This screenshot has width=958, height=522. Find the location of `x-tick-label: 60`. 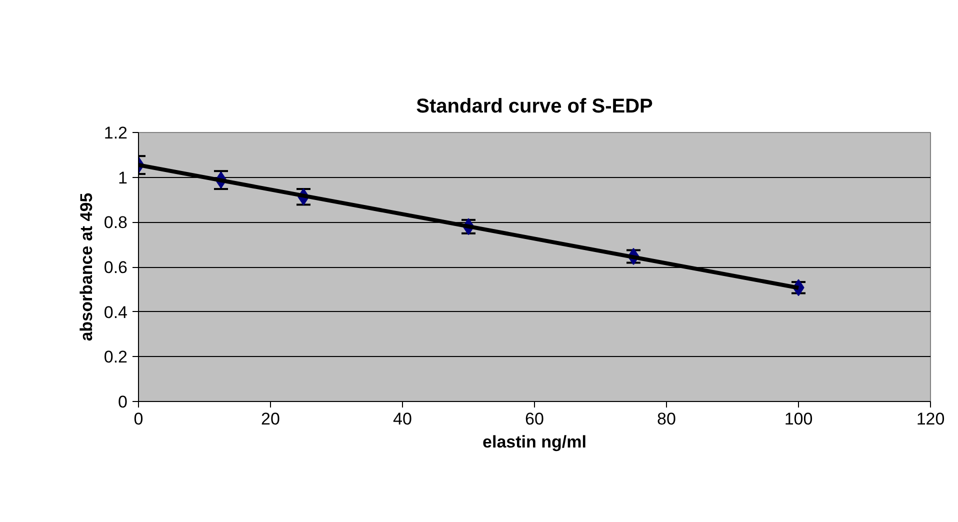

x-tick-label: 60 is located at coordinates (534, 419).